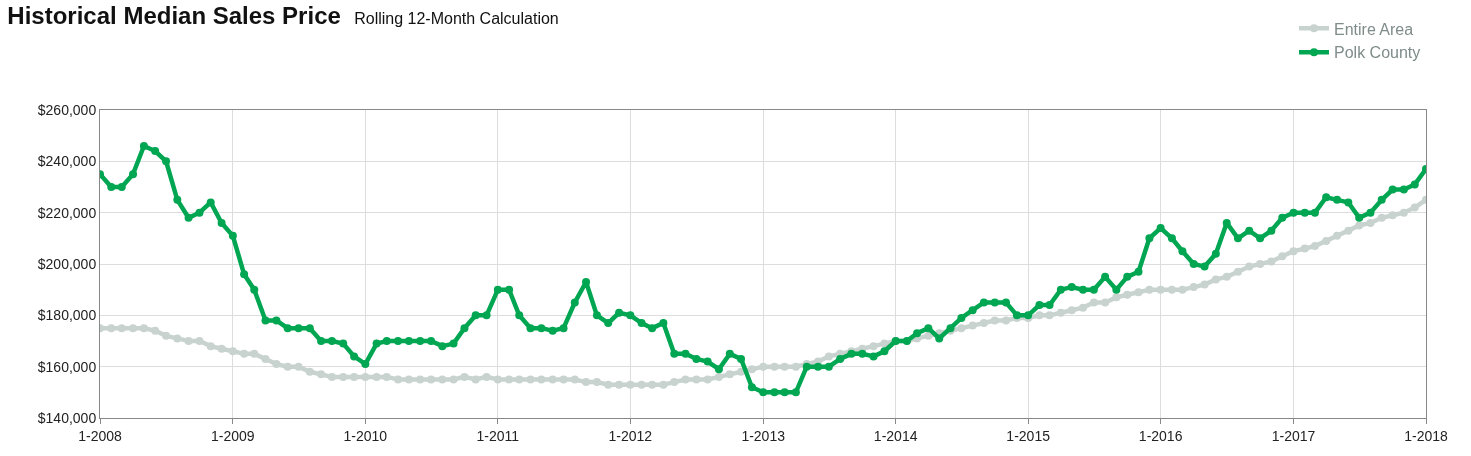  I want to click on x-tick-label: 1-2014, so click(895, 435).